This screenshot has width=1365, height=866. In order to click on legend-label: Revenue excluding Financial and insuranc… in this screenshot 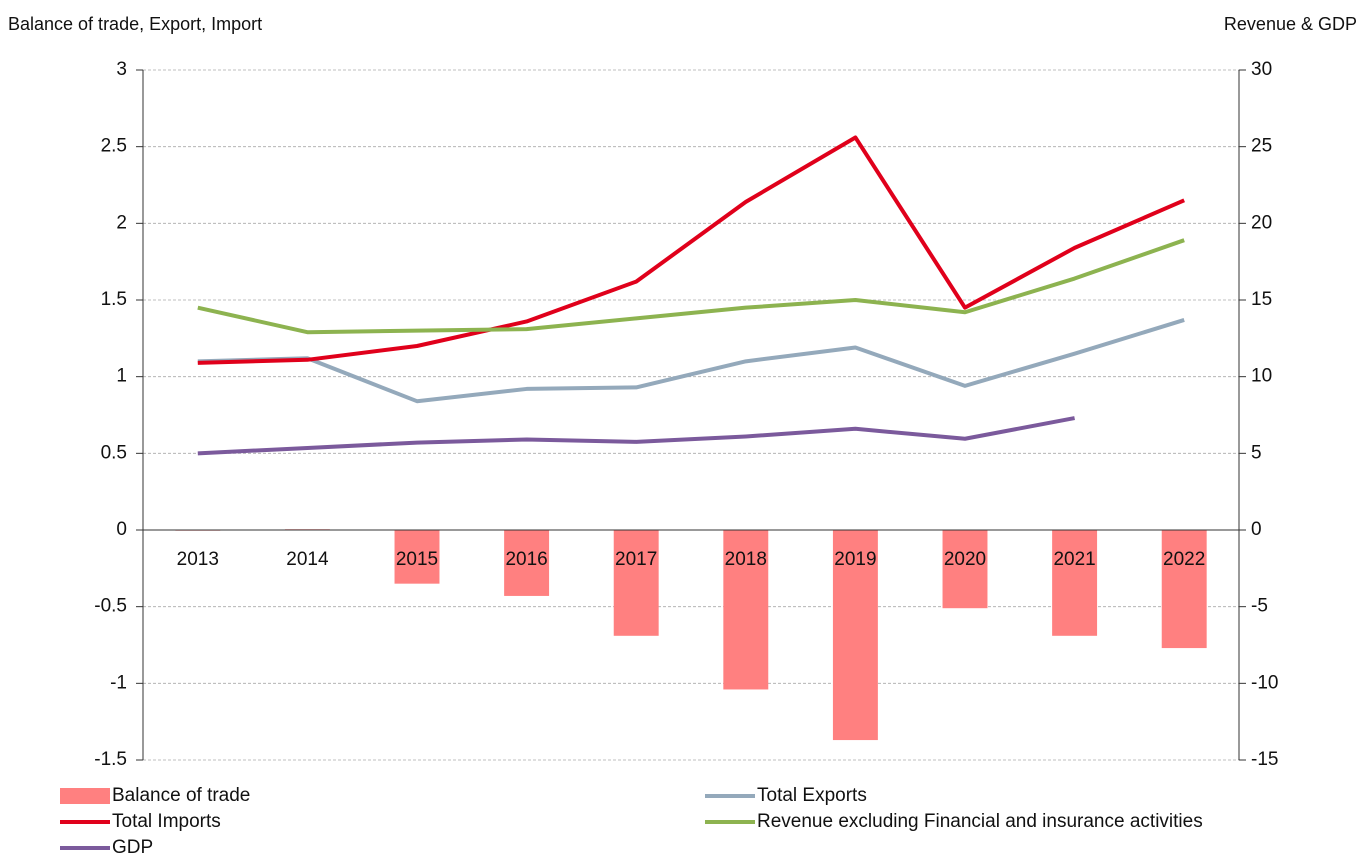, I will do `click(980, 821)`.